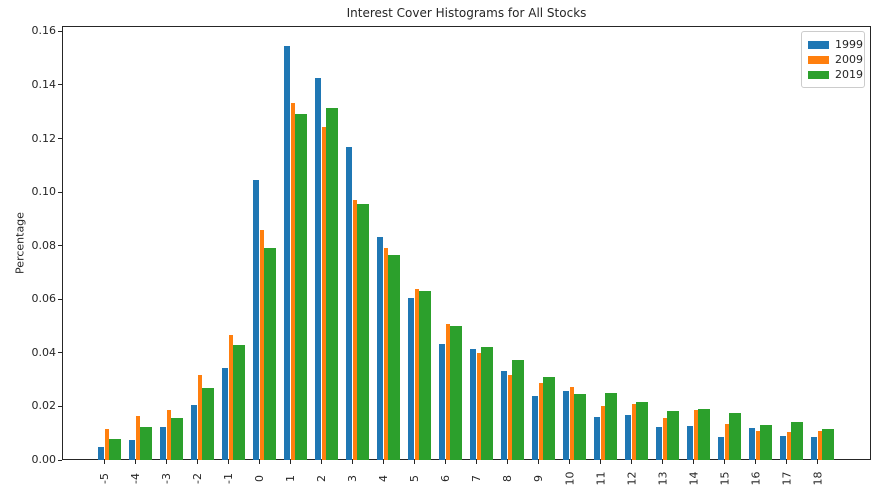 The width and height of the screenshot is (895, 494). I want to click on x-tick-label: 7, so click(476, 478).